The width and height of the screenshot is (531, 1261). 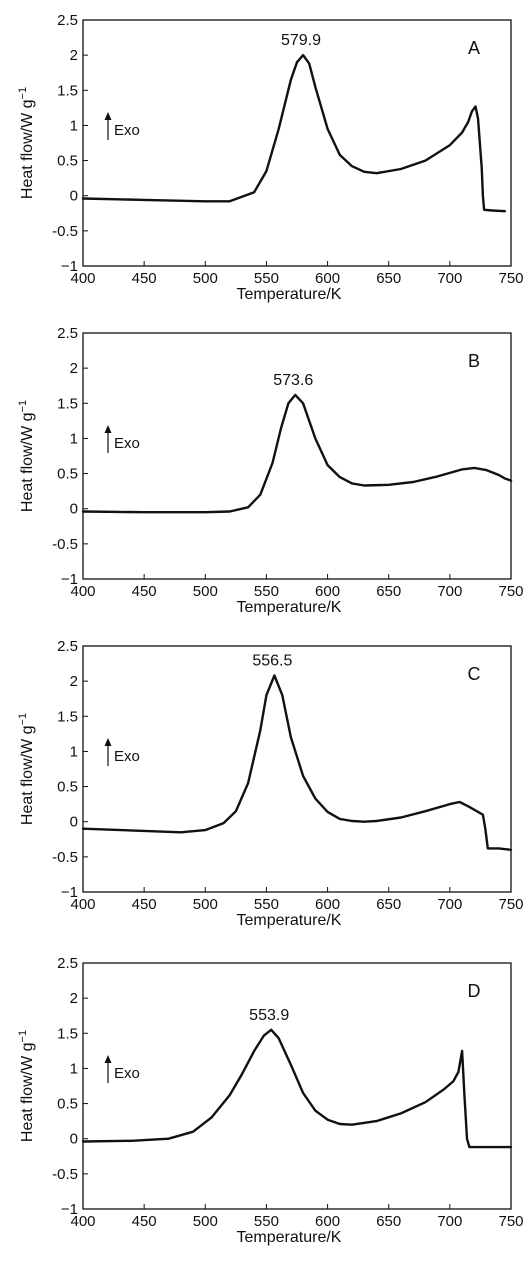 What do you see at coordinates (272, 661) in the screenshot?
I see `peak-temperature-label: 556.5` at bounding box center [272, 661].